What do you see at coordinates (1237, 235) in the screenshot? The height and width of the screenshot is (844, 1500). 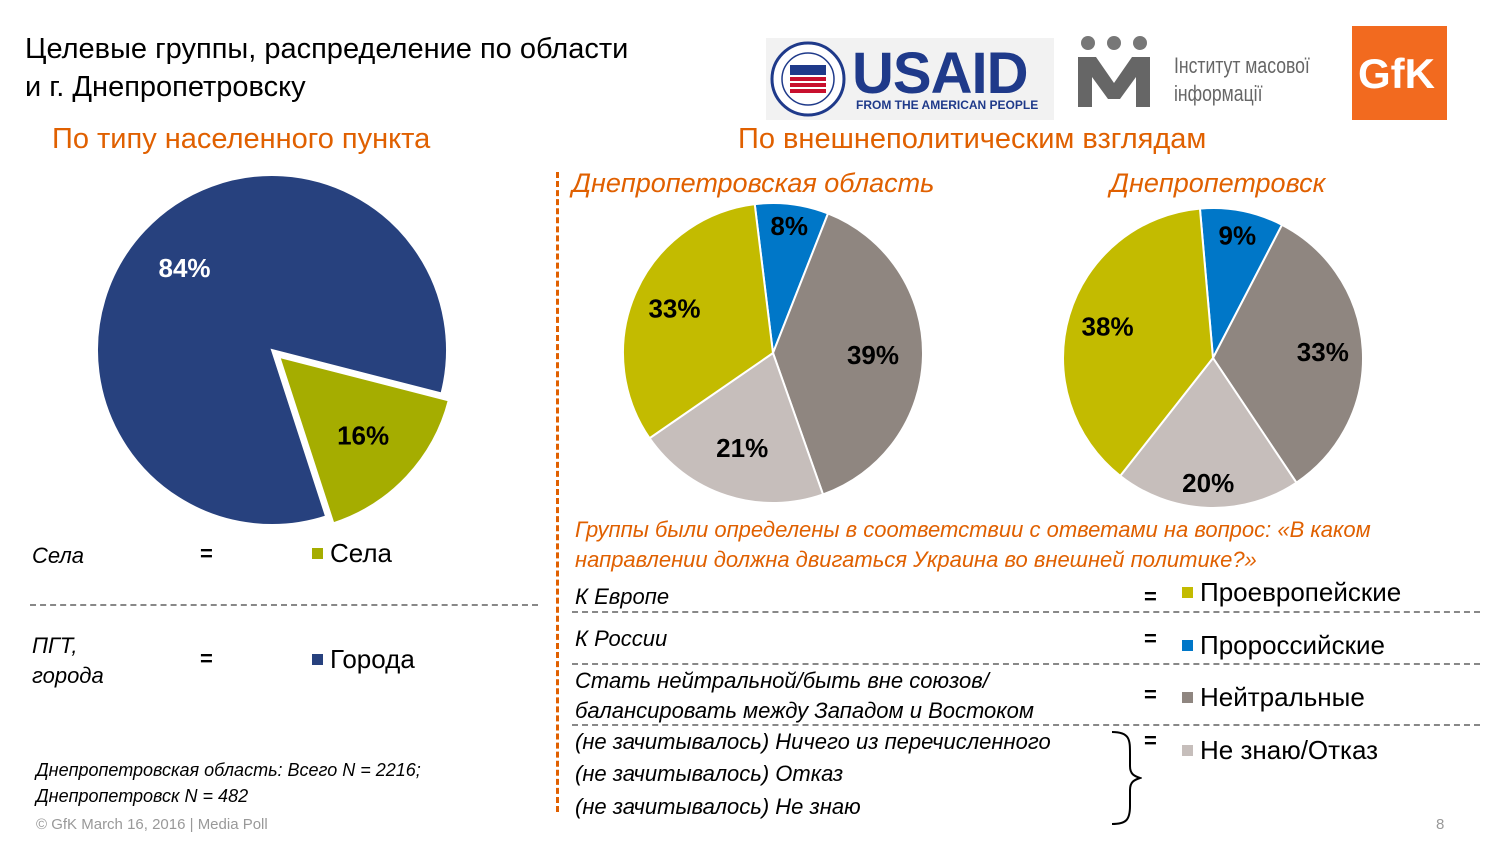 I see `pie-label-0: 9%` at bounding box center [1237, 235].